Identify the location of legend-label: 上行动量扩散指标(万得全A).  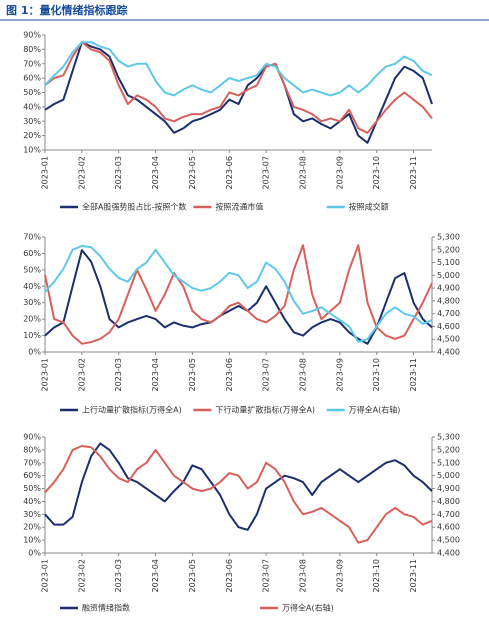
(132, 410).